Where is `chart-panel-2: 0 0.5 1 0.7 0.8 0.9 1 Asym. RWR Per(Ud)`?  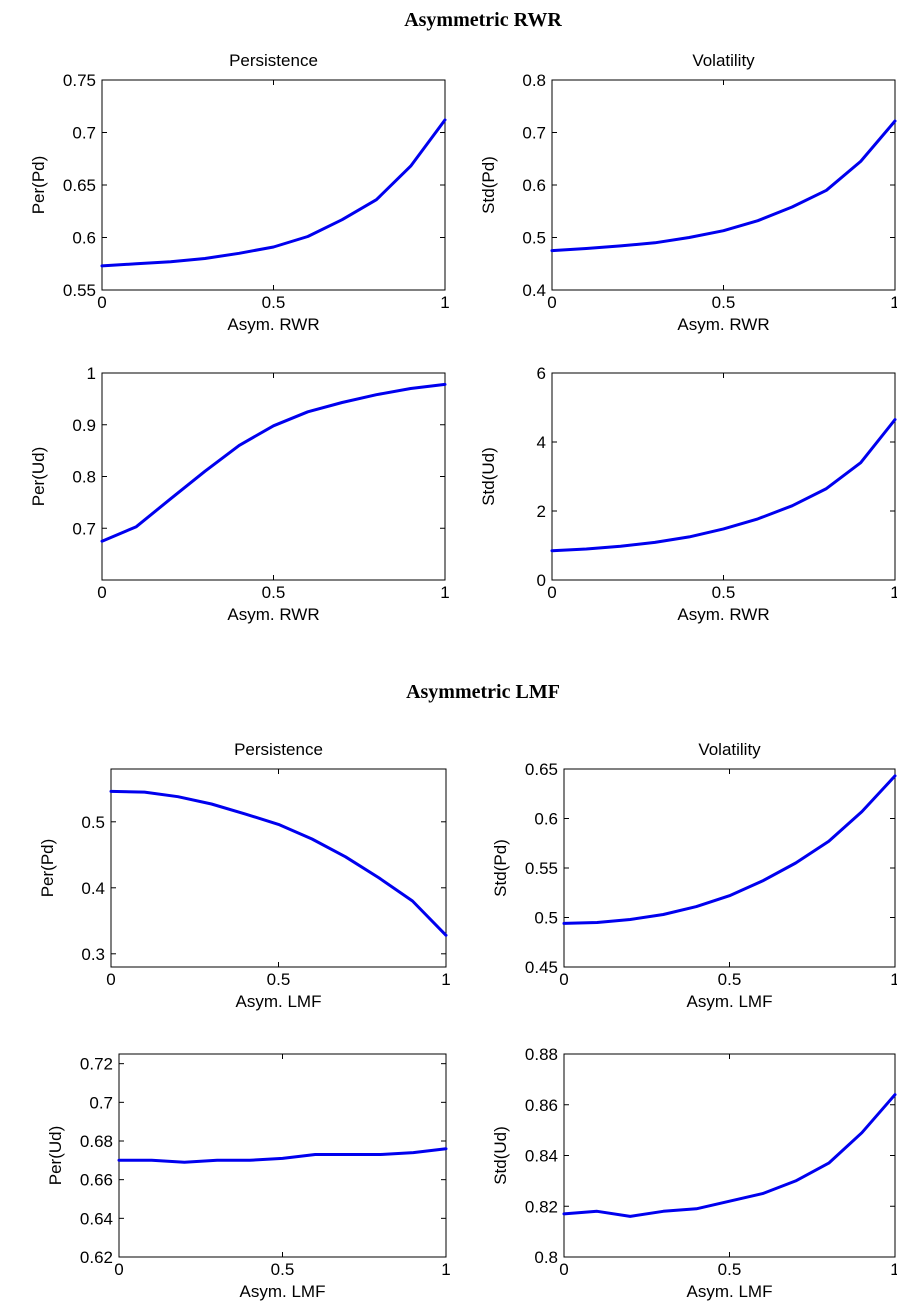 chart-panel-2: 0 0.5 1 0.7 0.8 0.9 1 Asym. RWR Per(Ud) is located at coordinates (239, 494).